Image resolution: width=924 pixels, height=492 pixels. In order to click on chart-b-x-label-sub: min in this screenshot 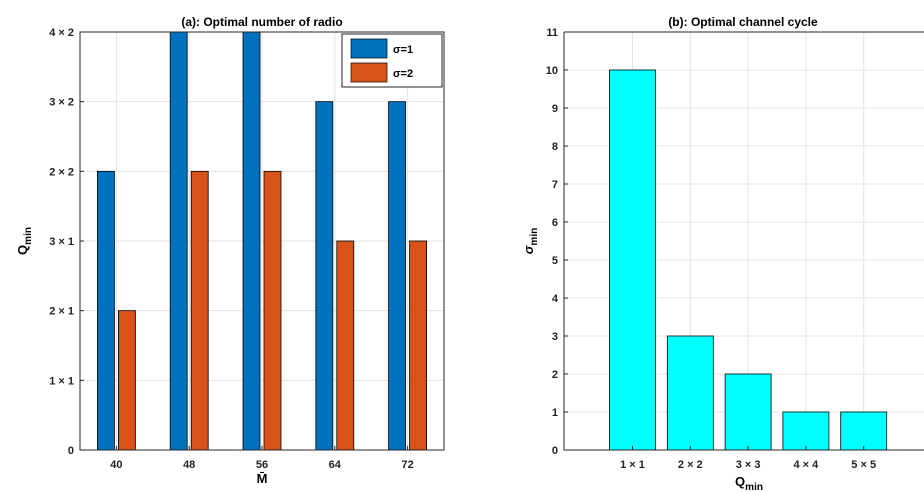, I will do `click(754, 487)`.